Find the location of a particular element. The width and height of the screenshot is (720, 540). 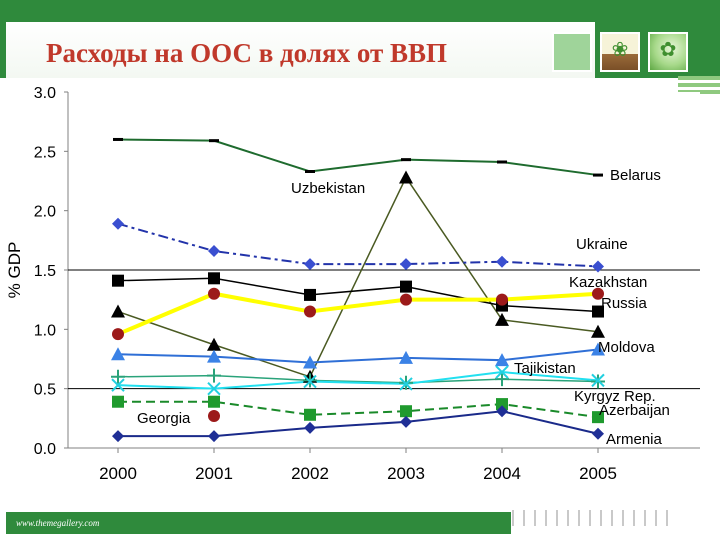

series-label-azerbaijan: Azerbaijan is located at coordinates (634, 410).